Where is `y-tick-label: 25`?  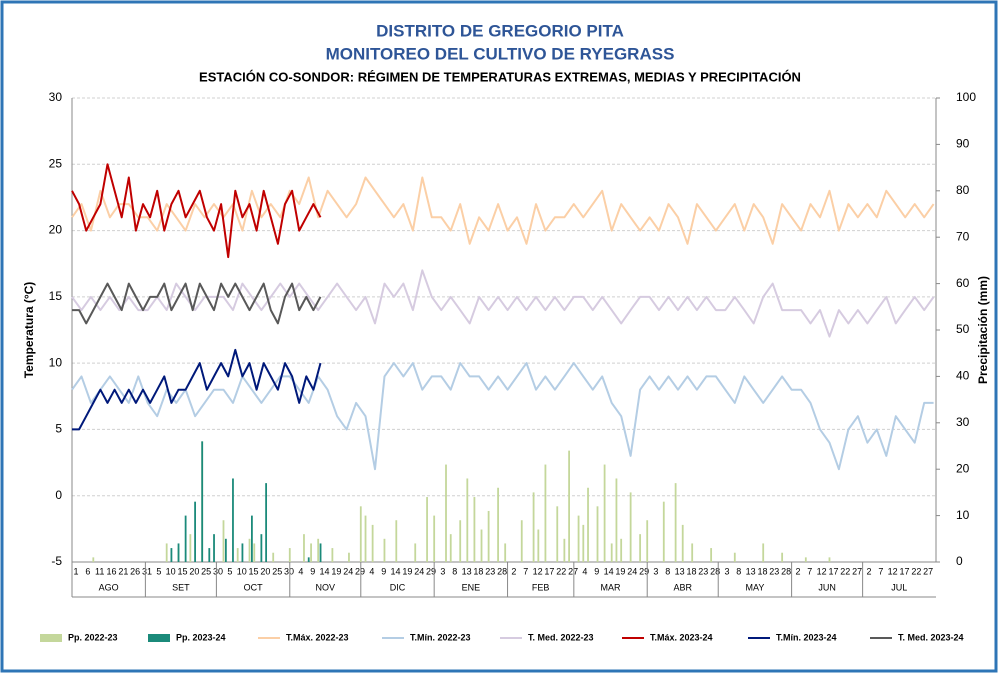 y-tick-label: 25 is located at coordinates (56, 163).